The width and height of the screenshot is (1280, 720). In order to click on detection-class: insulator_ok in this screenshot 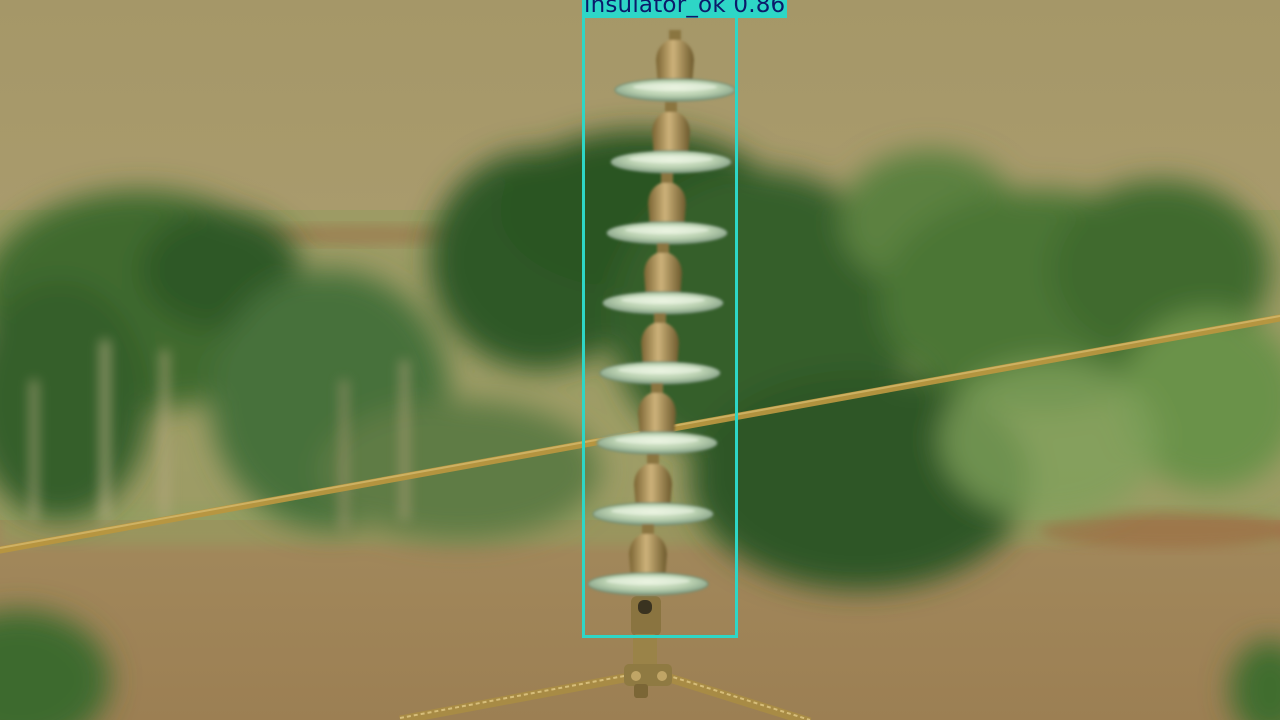, I will do `click(655, 9)`.